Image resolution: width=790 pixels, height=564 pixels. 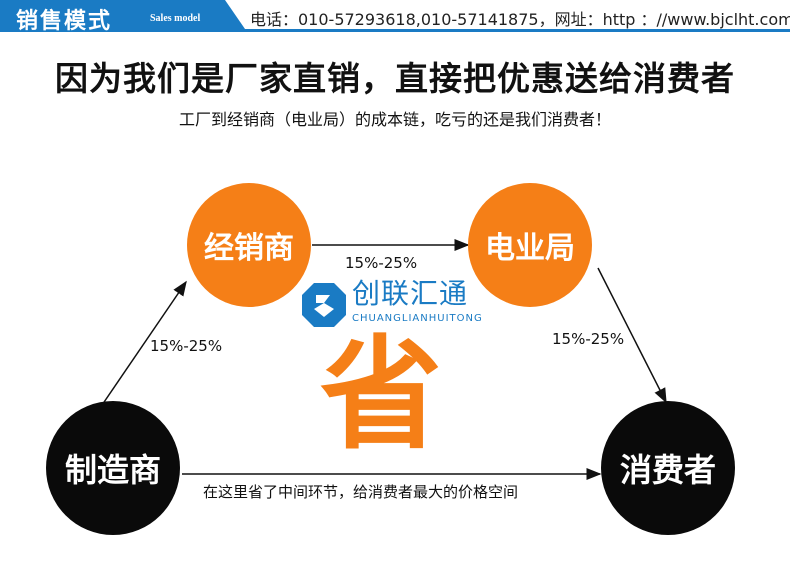 What do you see at coordinates (381, 395) in the screenshot?
I see `save-character: 省` at bounding box center [381, 395].